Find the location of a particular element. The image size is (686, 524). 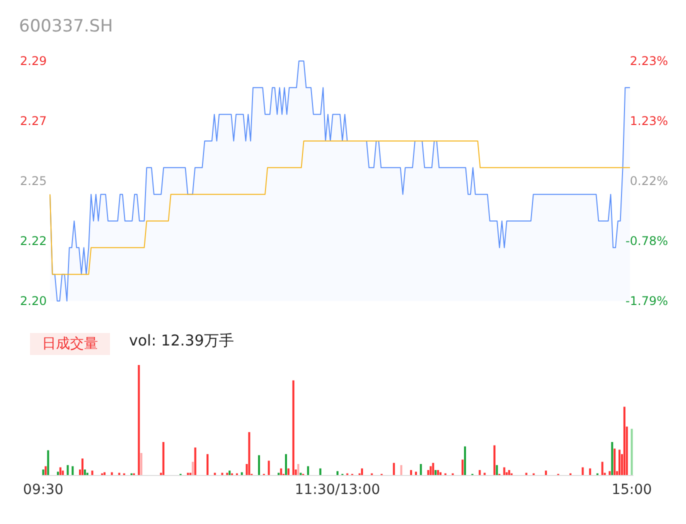

text: vol: 12.39万手 is located at coordinates (181, 341).